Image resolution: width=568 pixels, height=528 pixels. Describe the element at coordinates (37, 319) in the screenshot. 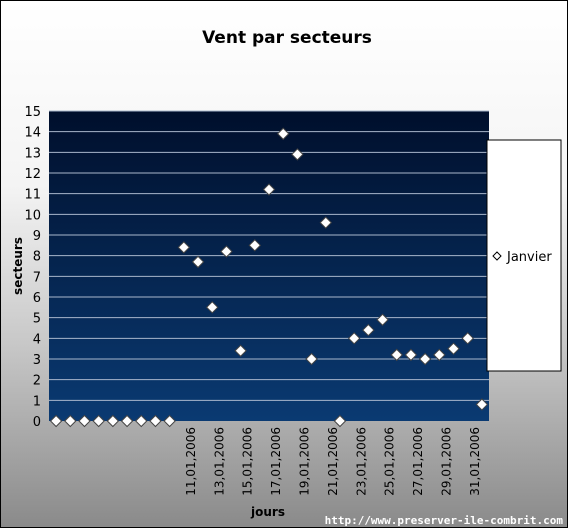

I see `y-tick-label: 5` at that location.